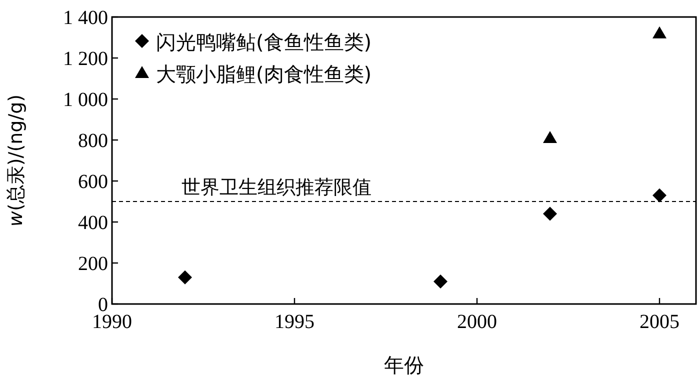 This screenshot has height=387, width=700. I want to click on x-tick-label: 2005, so click(660, 322).